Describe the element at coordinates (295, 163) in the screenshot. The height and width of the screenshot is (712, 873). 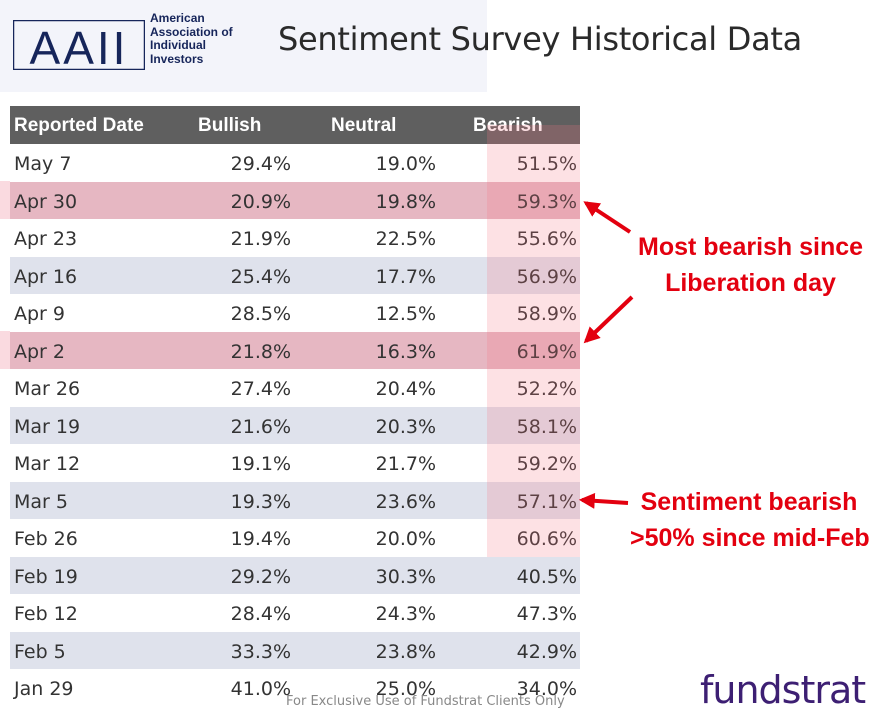
I see `table-row: May 7 29.4% 19.0% 51.5%` at that location.